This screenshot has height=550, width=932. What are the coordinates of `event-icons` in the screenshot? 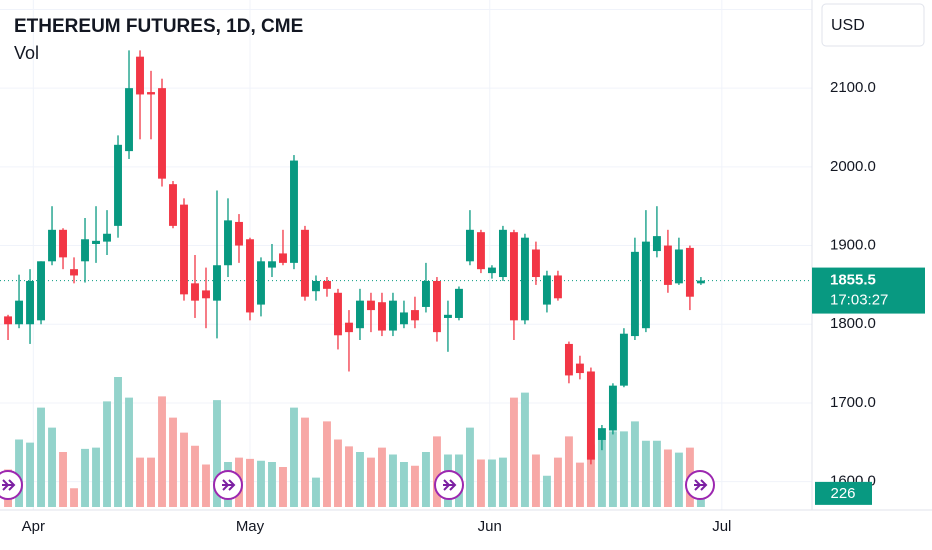 It's located at (357, 485).